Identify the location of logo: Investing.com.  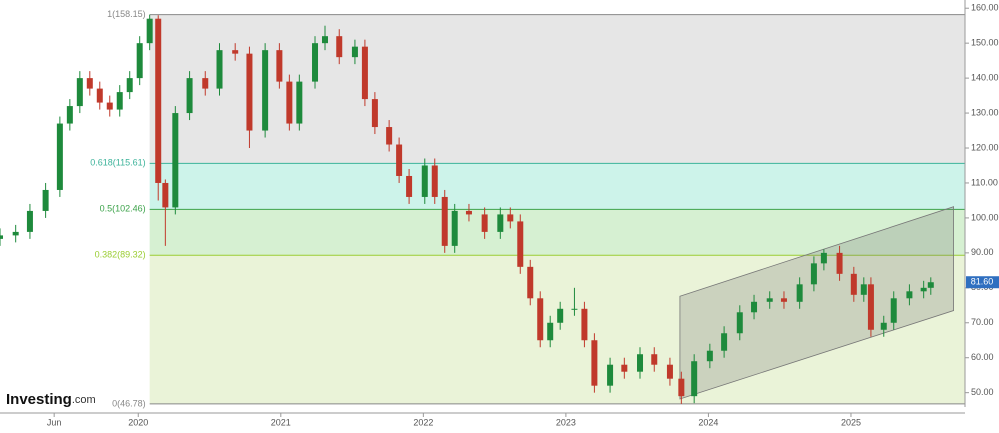
(51, 399).